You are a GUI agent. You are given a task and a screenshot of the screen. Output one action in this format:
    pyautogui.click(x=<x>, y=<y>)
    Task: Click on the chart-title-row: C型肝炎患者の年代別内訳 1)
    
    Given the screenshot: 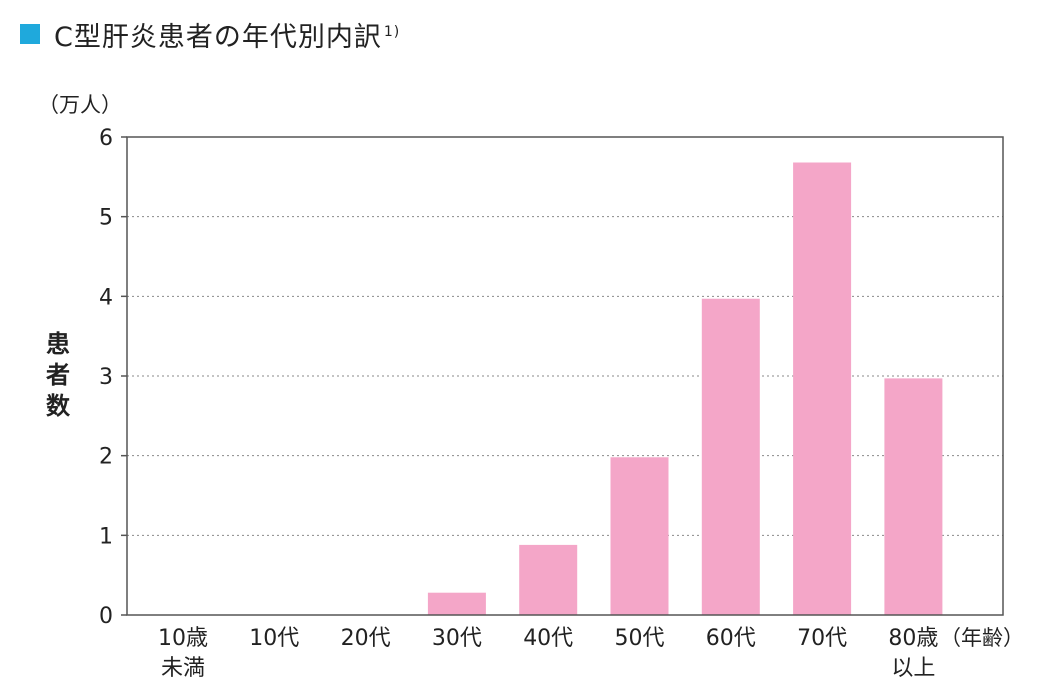 What is the action you would take?
    pyautogui.click(x=210, y=34)
    